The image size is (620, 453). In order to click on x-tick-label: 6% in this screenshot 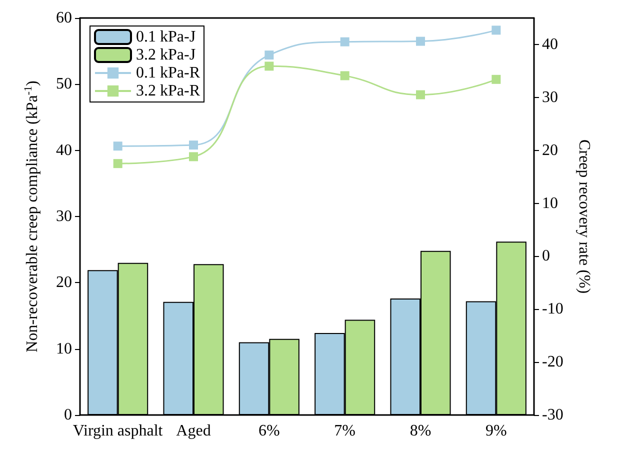, I will do `click(269, 431)`.